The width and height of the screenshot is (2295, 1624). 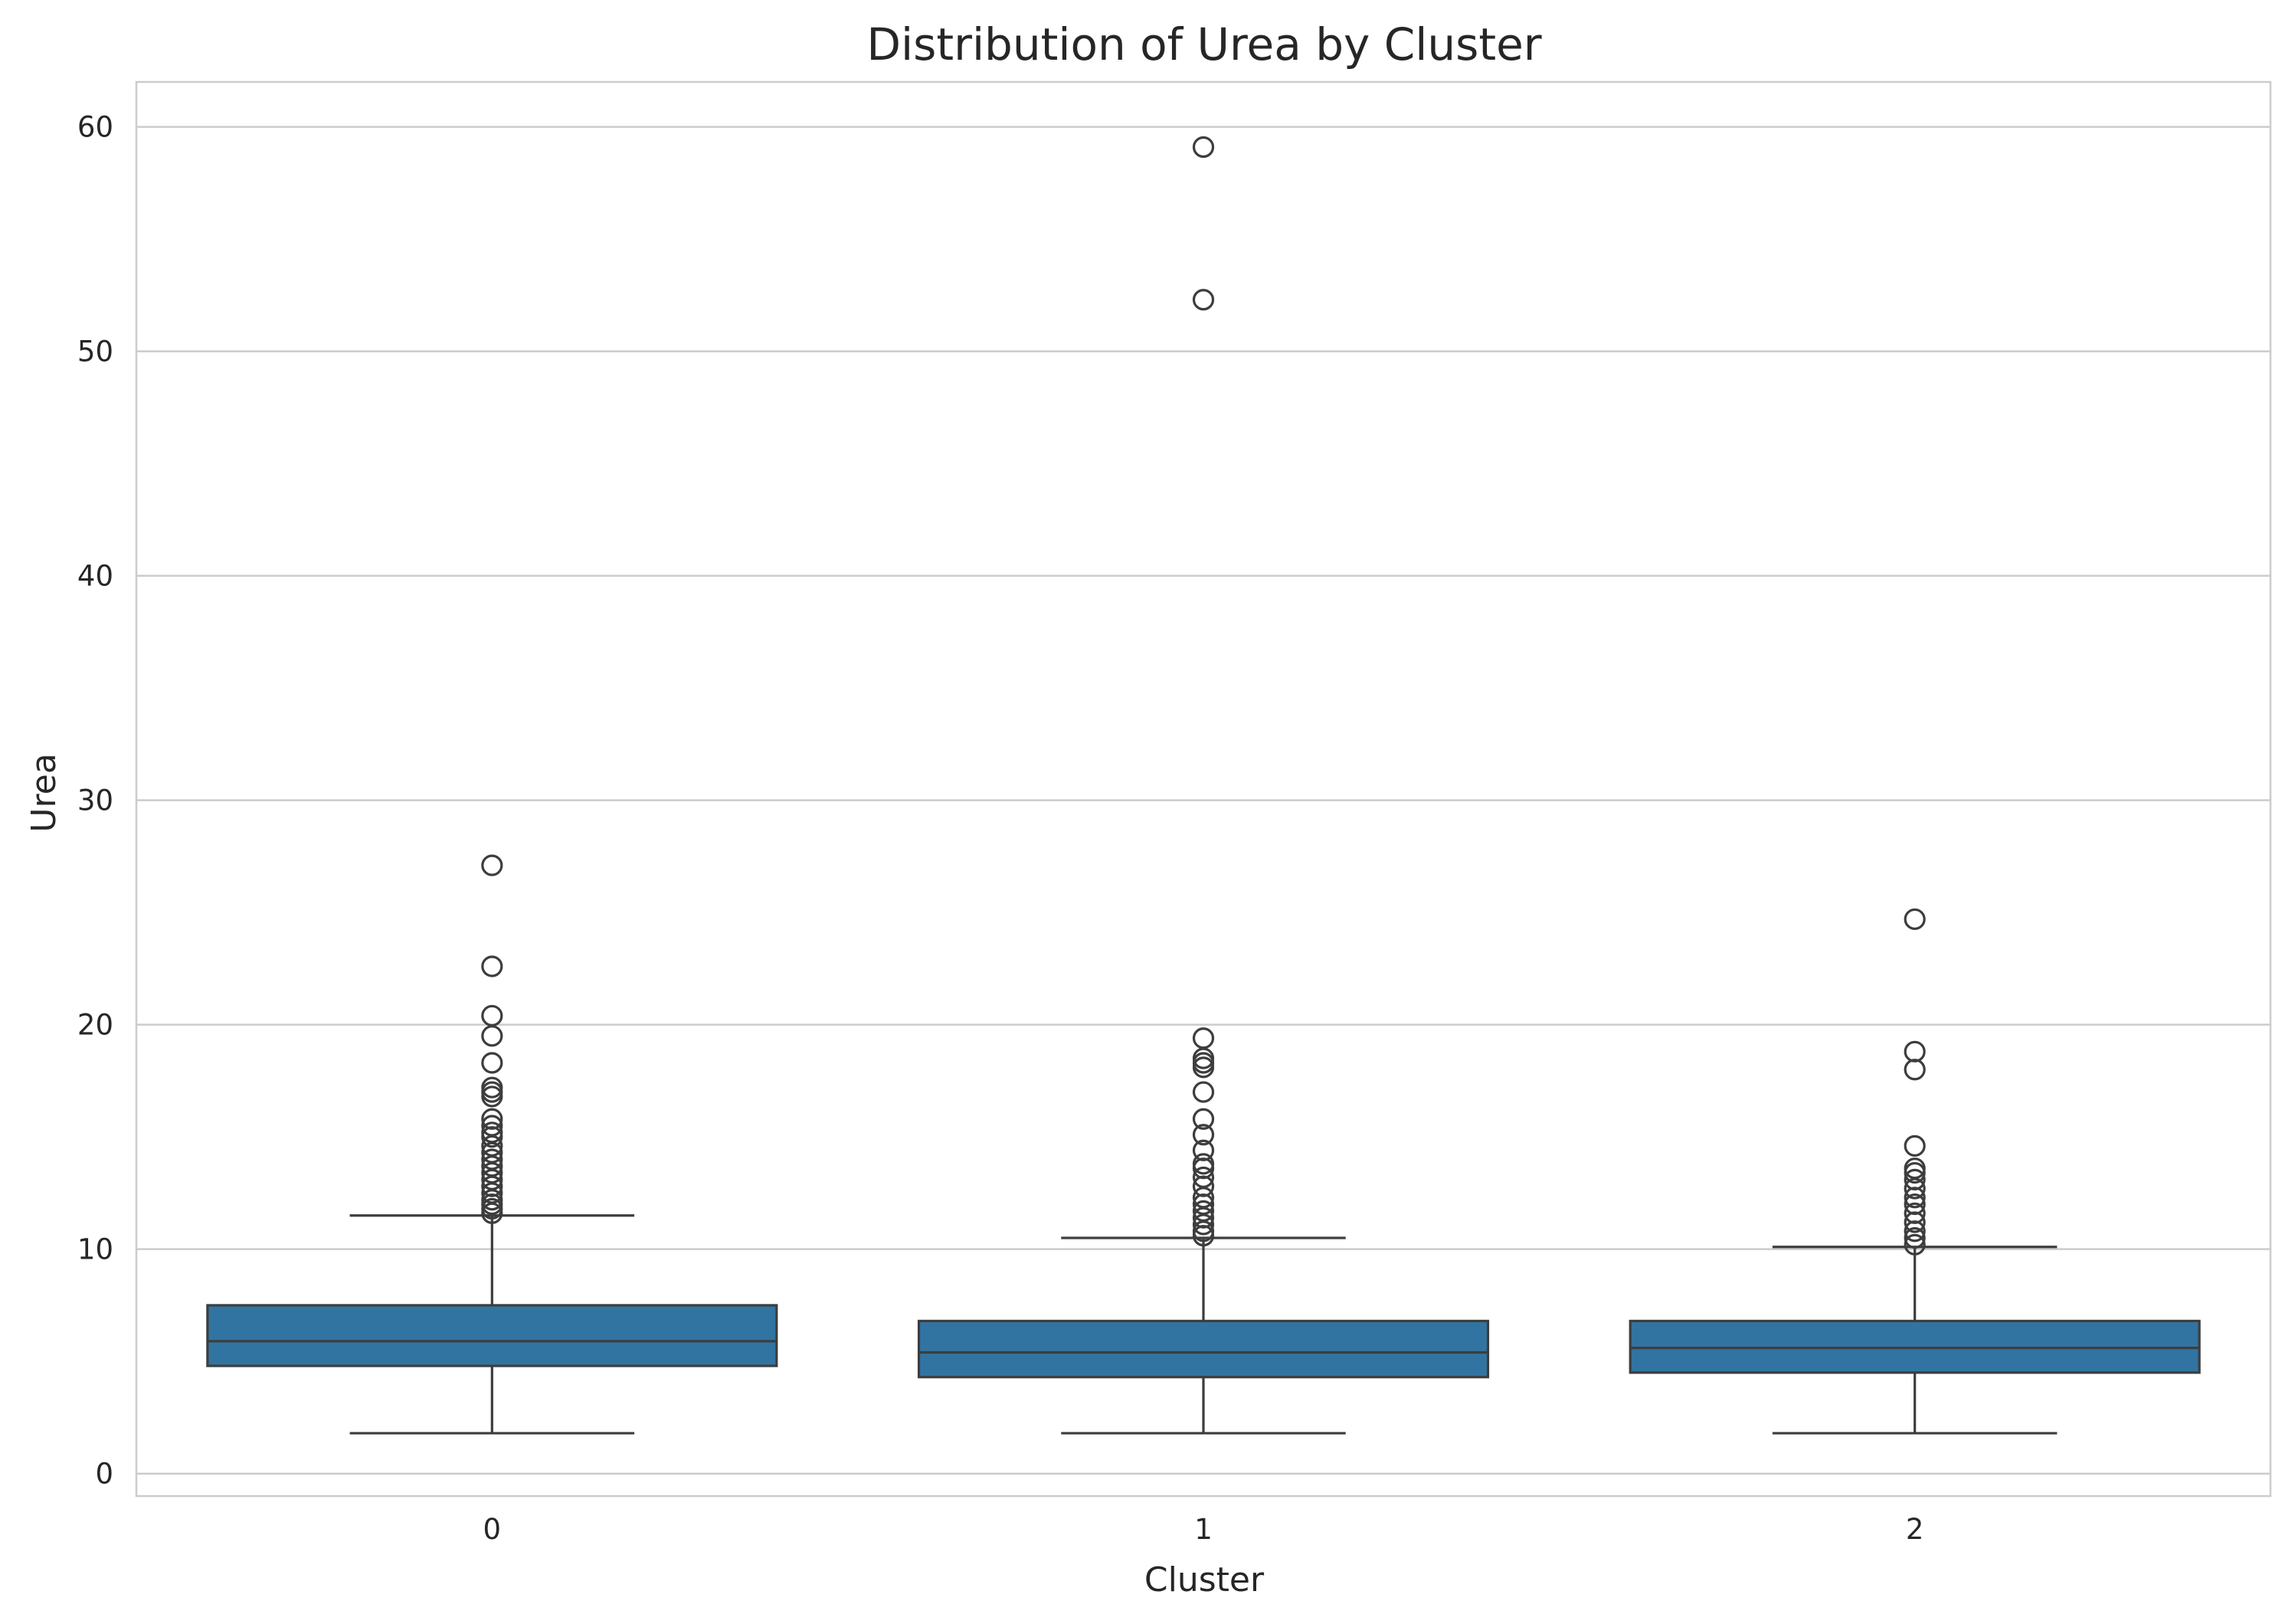 I want to click on x-tick-labels: 0 1 2, so click(x=1203, y=1530).